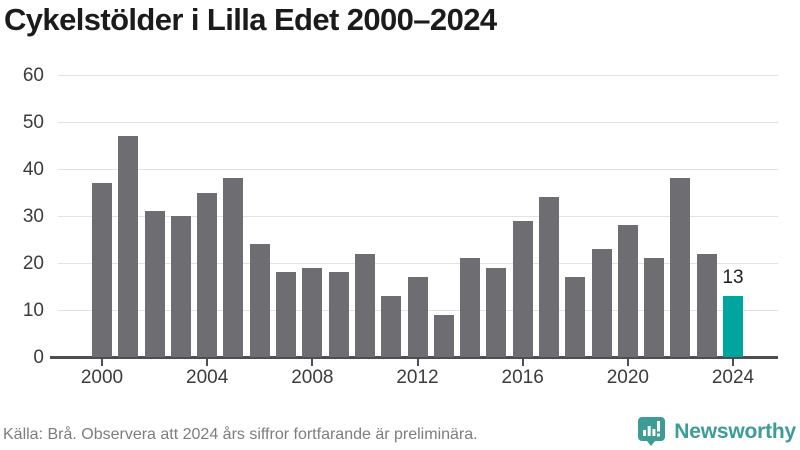  What do you see at coordinates (575, 317) in the screenshot?
I see `bar-2018` at bounding box center [575, 317].